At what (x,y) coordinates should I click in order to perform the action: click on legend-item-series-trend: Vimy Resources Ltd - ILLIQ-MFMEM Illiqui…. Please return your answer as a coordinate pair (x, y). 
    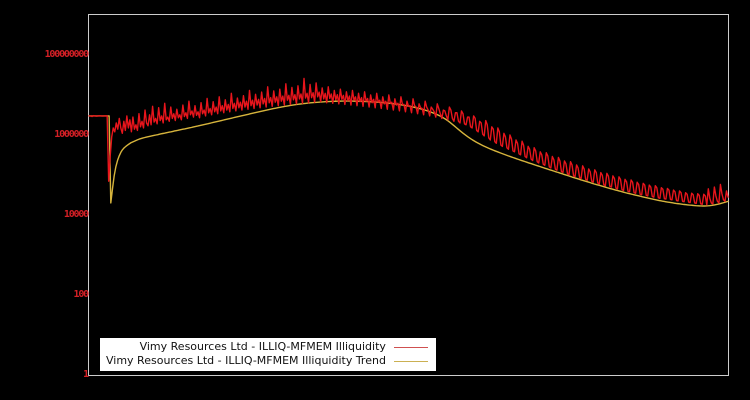
    Looking at the image, I should click on (268, 361).